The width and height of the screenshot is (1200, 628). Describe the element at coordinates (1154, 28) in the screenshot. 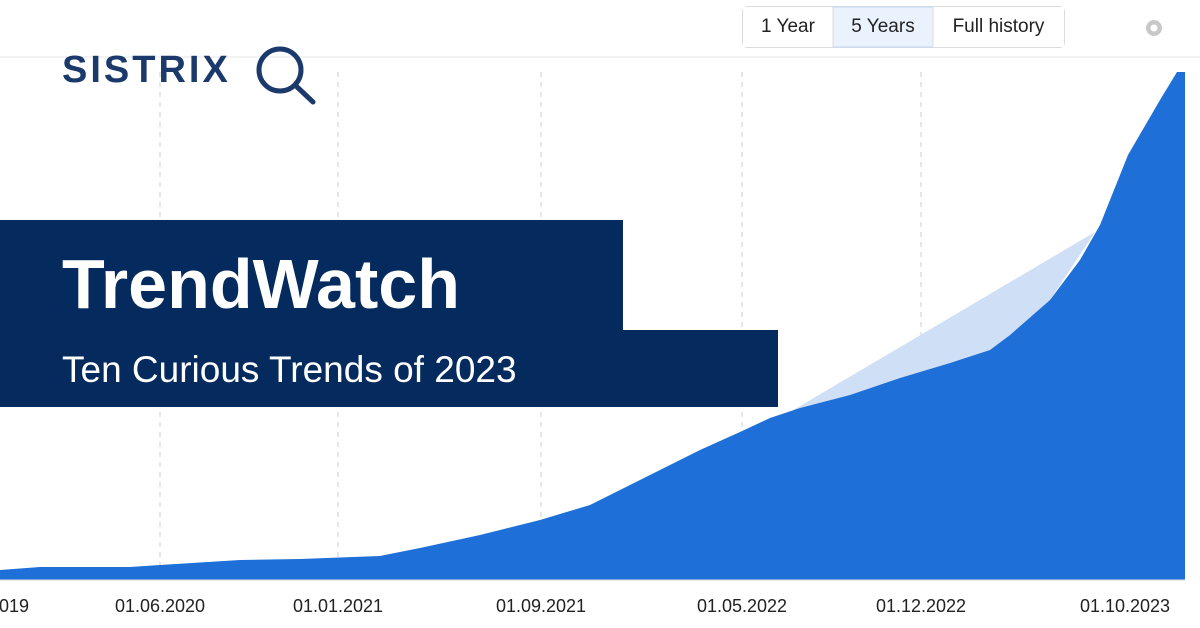

I see `settings-icon` at that location.